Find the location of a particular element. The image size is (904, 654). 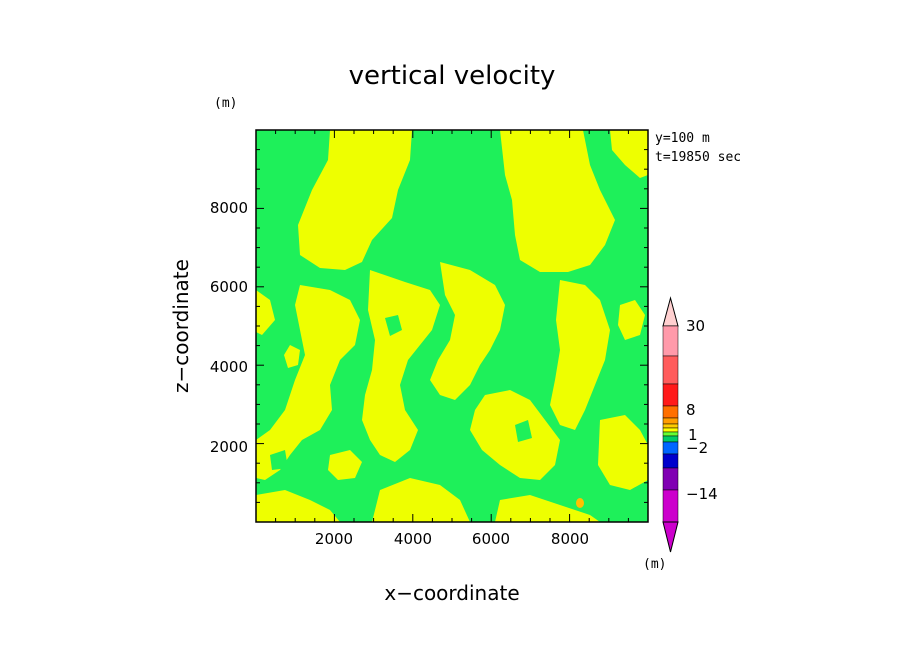

y-tick-label: 2000 is located at coordinates (229, 447).